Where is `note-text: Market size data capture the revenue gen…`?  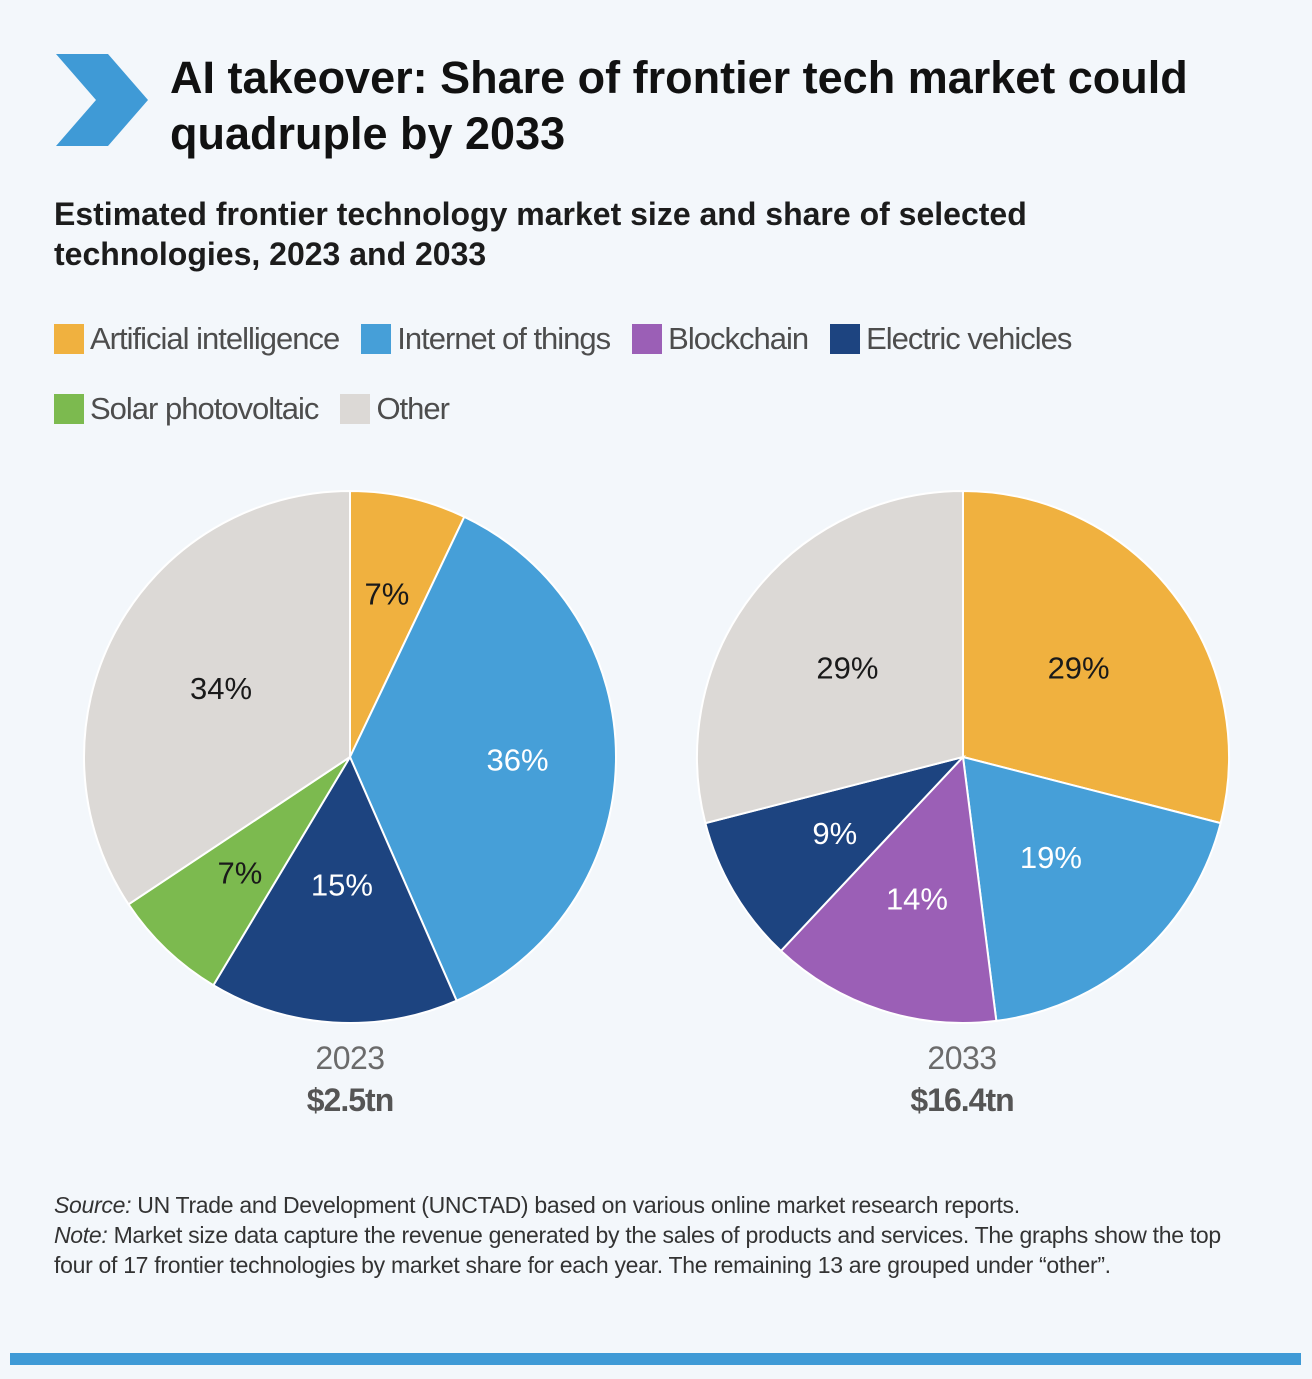 note-text: Market size data capture the revenue gen… is located at coordinates (637, 1250).